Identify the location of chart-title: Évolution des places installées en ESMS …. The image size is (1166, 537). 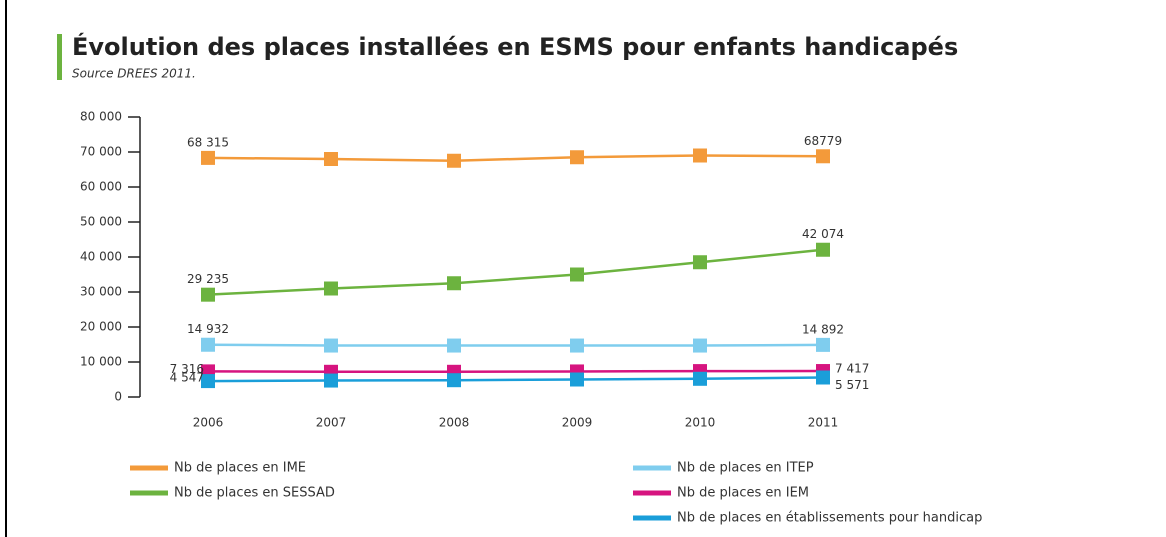
(515, 46).